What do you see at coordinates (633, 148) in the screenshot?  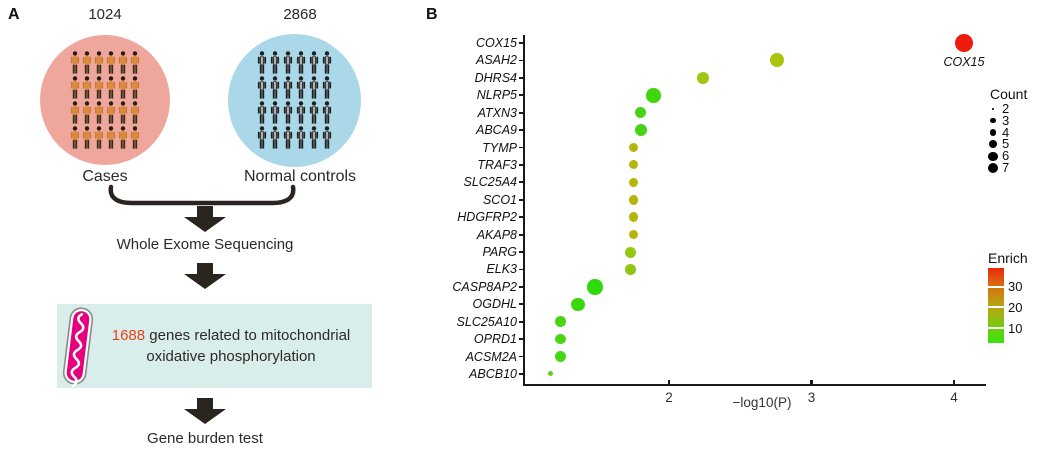 I see `dot-TYMP` at bounding box center [633, 148].